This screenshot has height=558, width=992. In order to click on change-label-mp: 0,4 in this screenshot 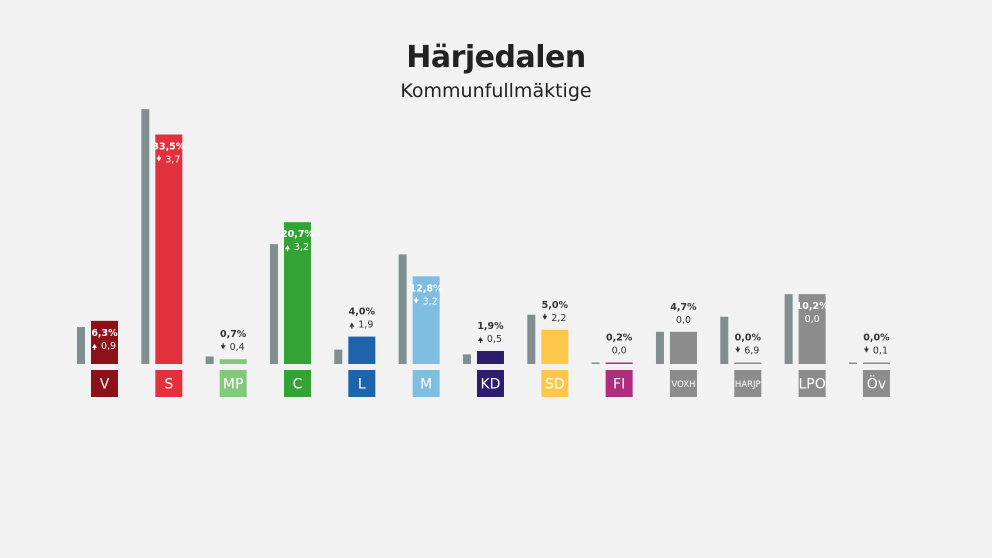, I will do `click(237, 347)`.